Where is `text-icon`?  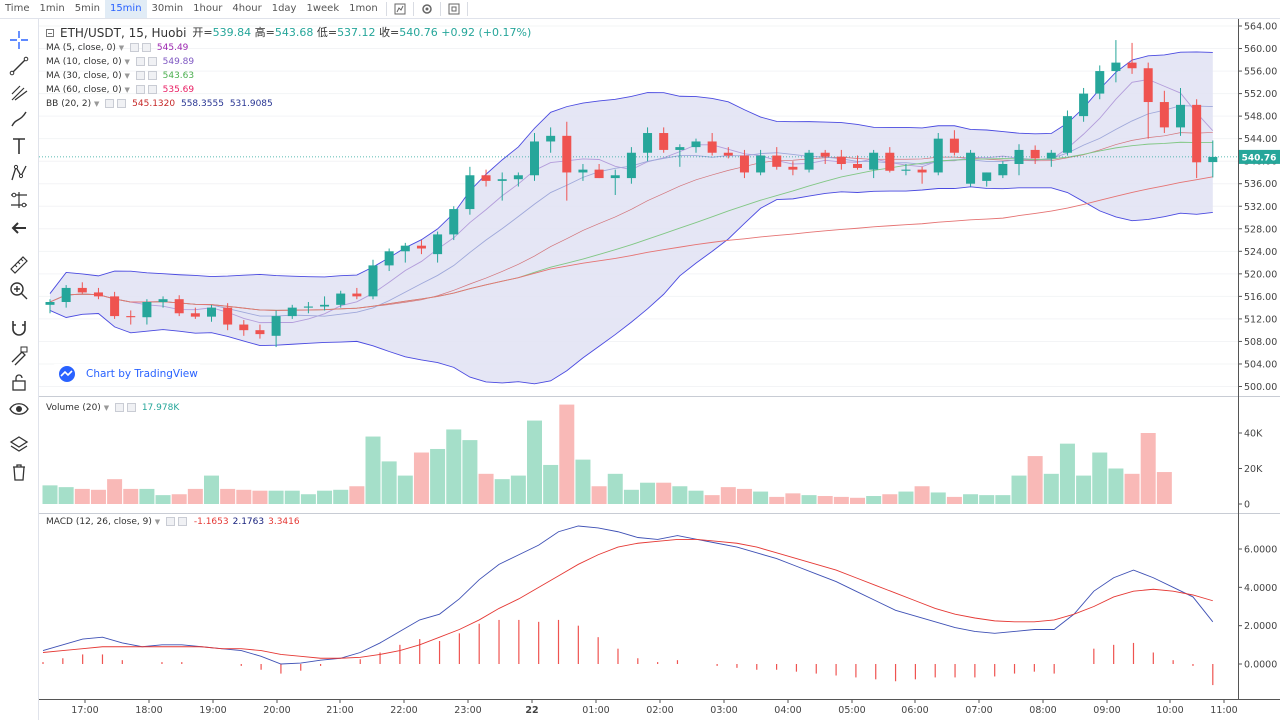
text-icon is located at coordinates (19, 146).